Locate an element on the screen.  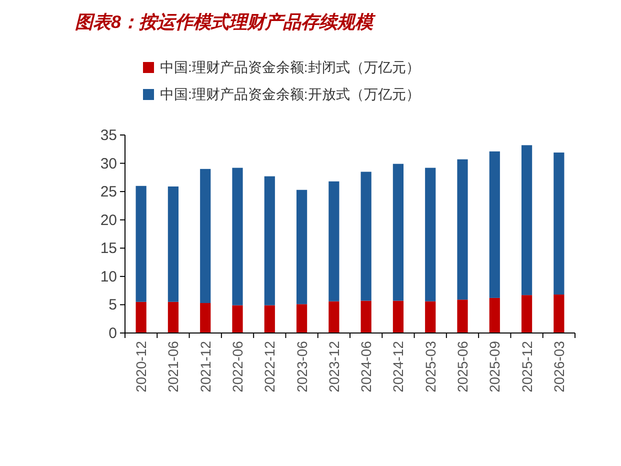
x-tick-label: 2025-03 is located at coordinates (430, 366).